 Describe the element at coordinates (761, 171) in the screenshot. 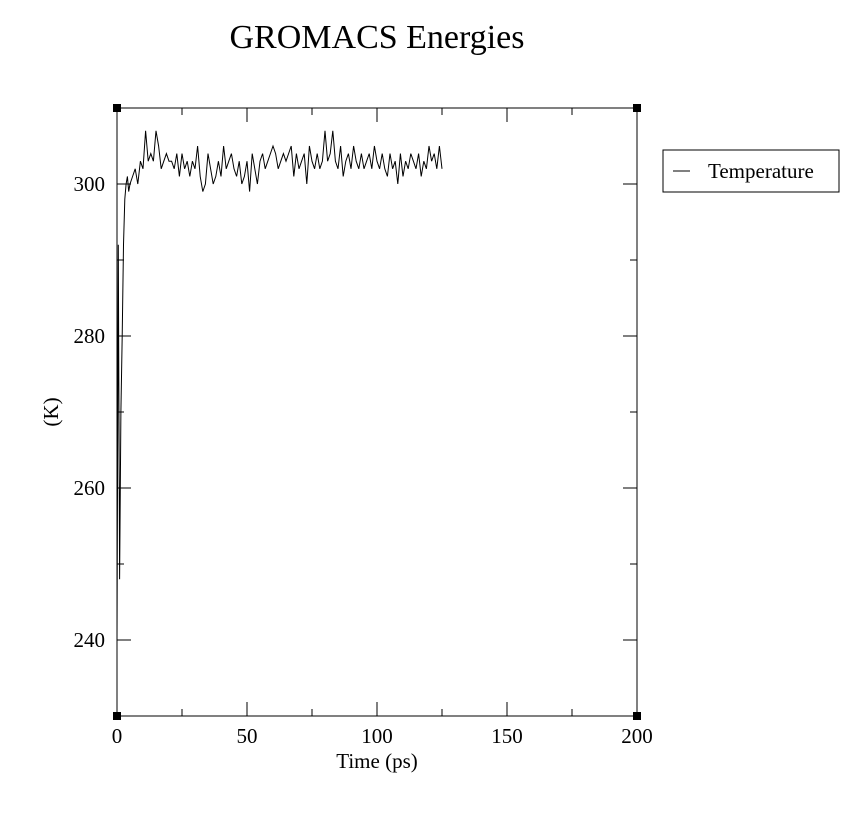

I see `legend-entry-temperature: Temperature` at that location.